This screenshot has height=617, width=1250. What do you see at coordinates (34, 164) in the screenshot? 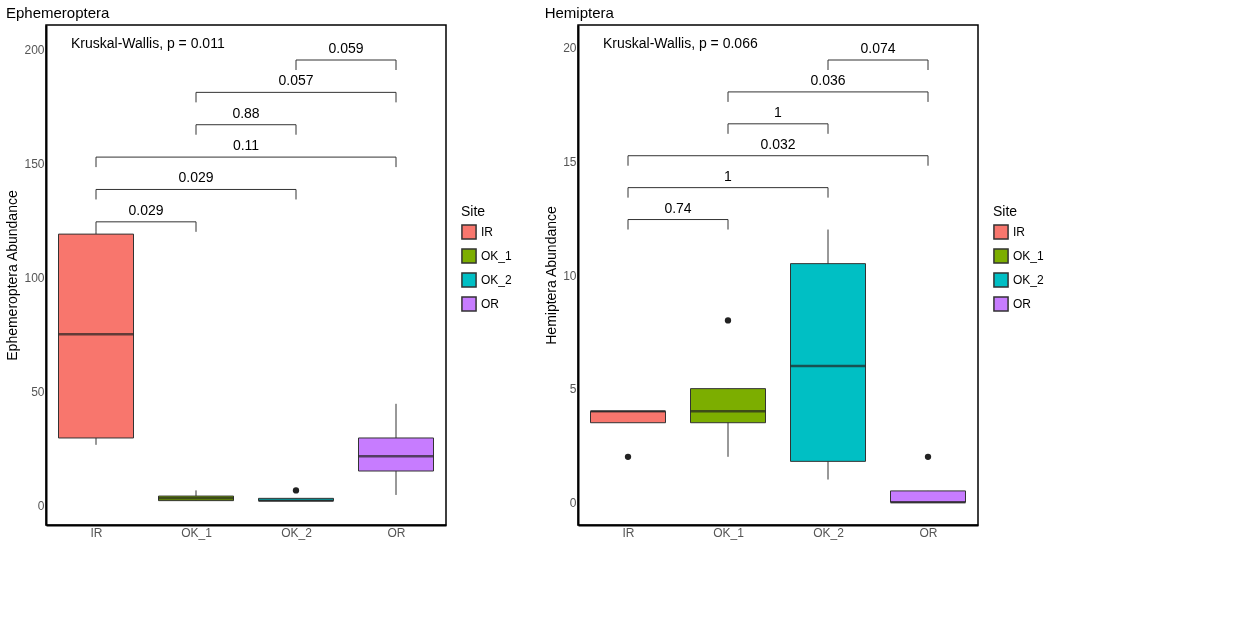
I see `y-tick-label: 150` at bounding box center [34, 164].